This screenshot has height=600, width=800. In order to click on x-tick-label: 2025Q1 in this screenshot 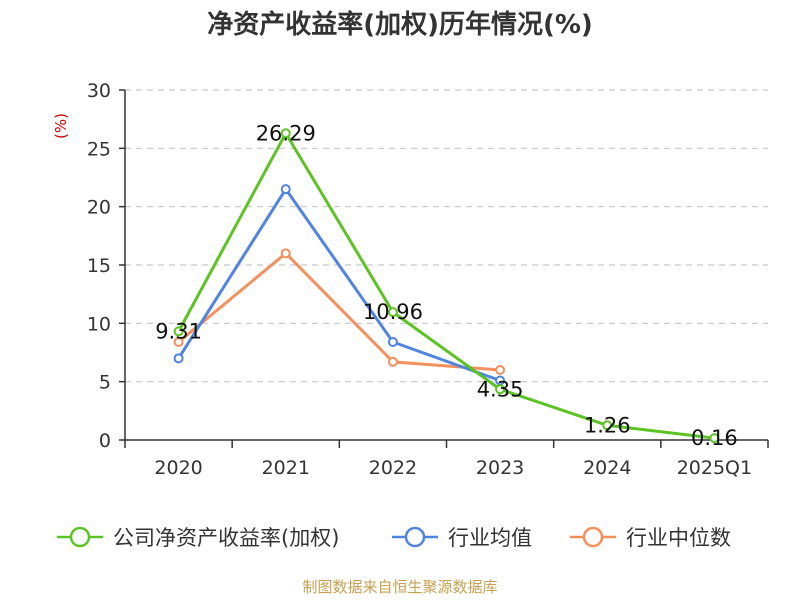, I will do `click(714, 468)`.